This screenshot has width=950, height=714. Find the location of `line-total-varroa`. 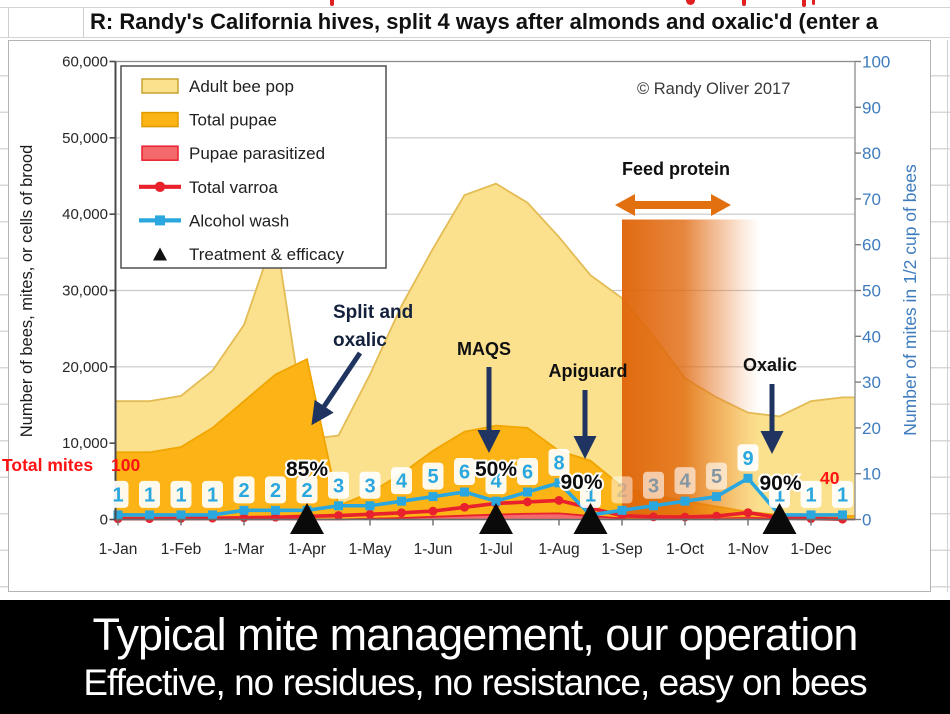

line-total-varroa is located at coordinates (480, 509).